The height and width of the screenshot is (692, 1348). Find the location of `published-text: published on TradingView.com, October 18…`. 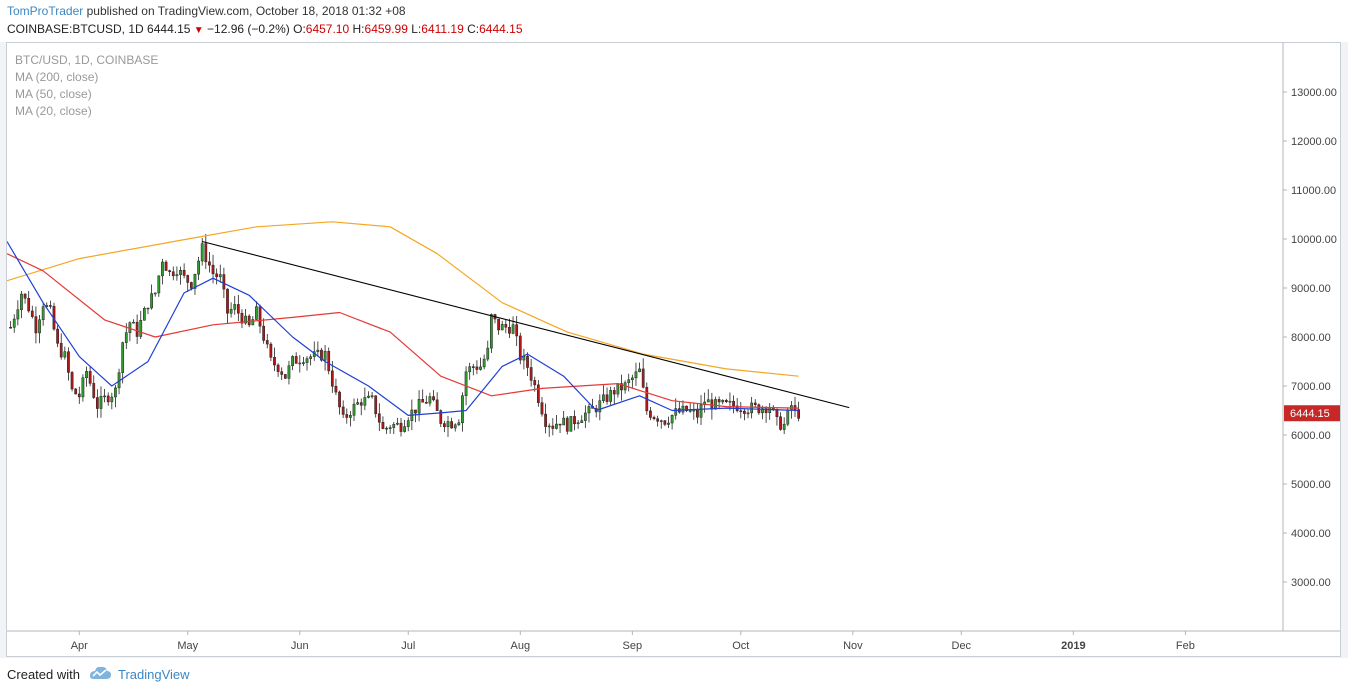

published-text: published on TradingView.com, October 18… is located at coordinates (246, 11).